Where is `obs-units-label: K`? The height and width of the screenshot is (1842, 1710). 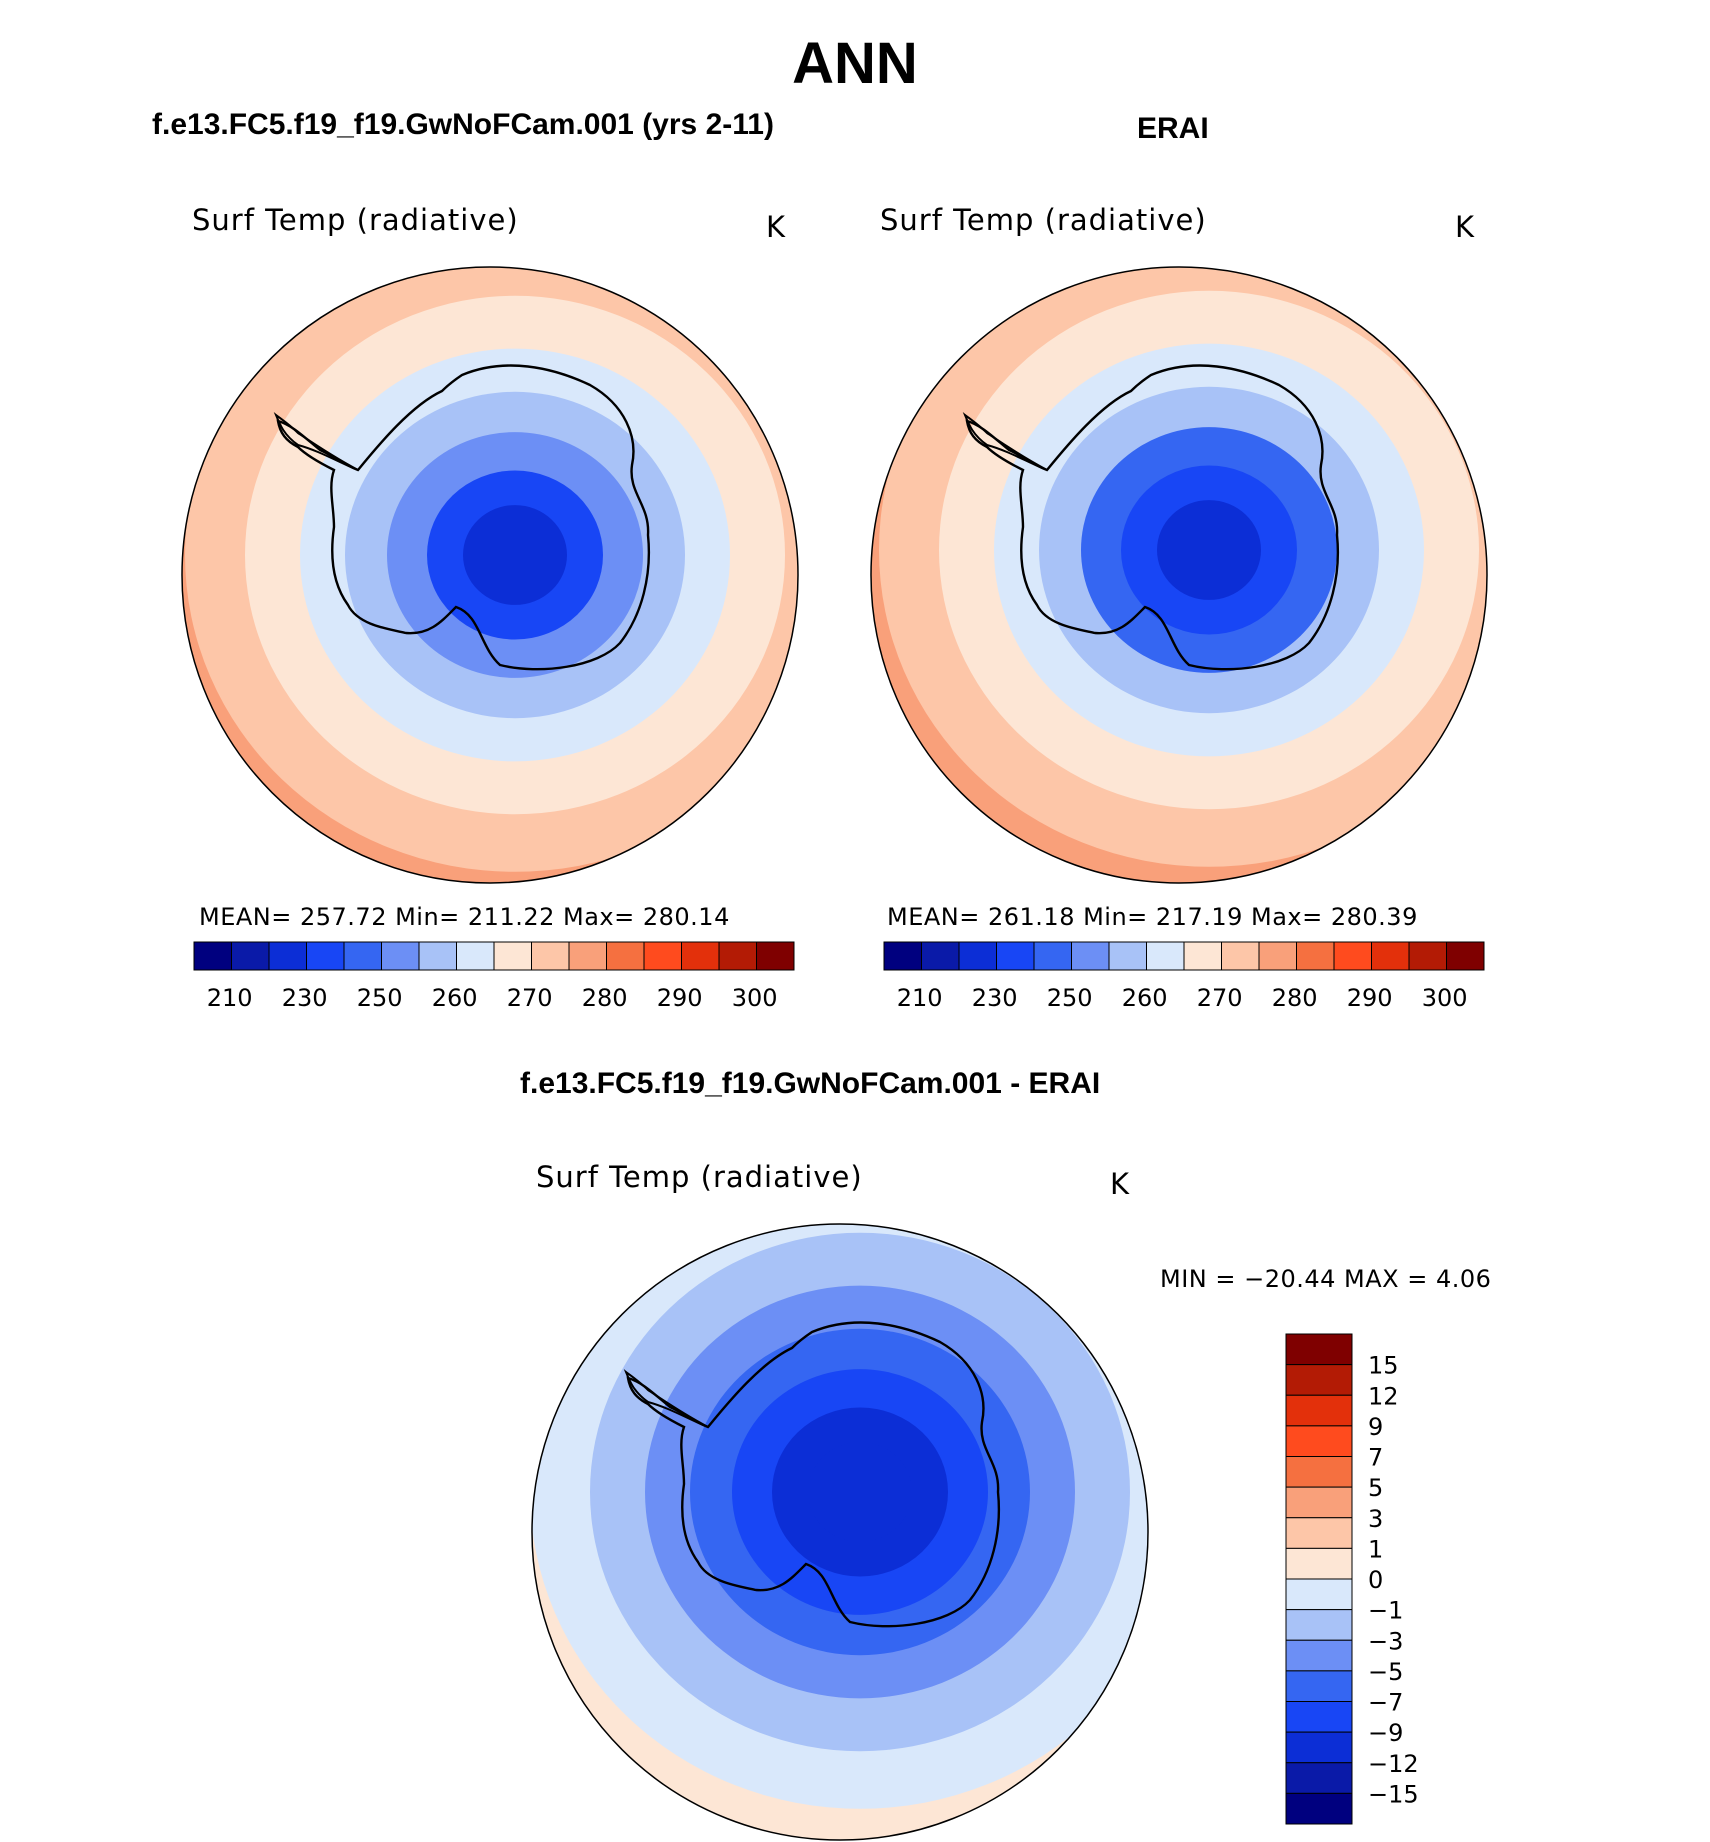
obs-units-label: K is located at coordinates (1465, 227).